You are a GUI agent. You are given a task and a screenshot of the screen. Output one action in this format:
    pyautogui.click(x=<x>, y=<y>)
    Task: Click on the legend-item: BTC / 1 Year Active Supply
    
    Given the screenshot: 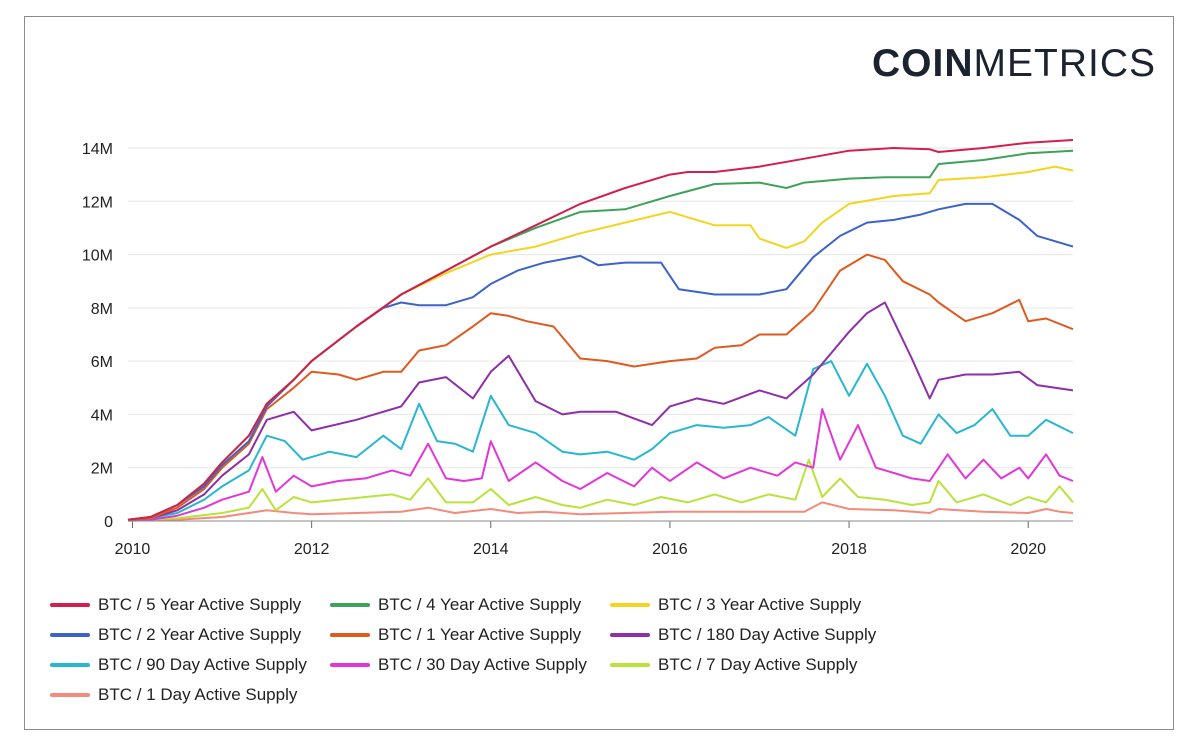 What is the action you would take?
    pyautogui.click(x=455, y=635)
    